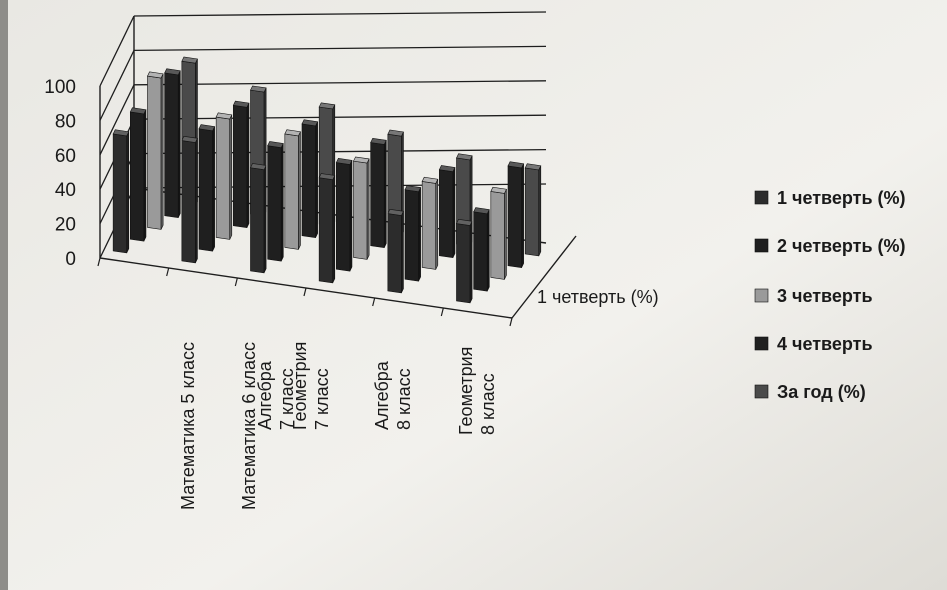  What do you see at coordinates (830, 198) in the screenshot?
I see `legend-item: 1 четверть (%)` at bounding box center [830, 198].